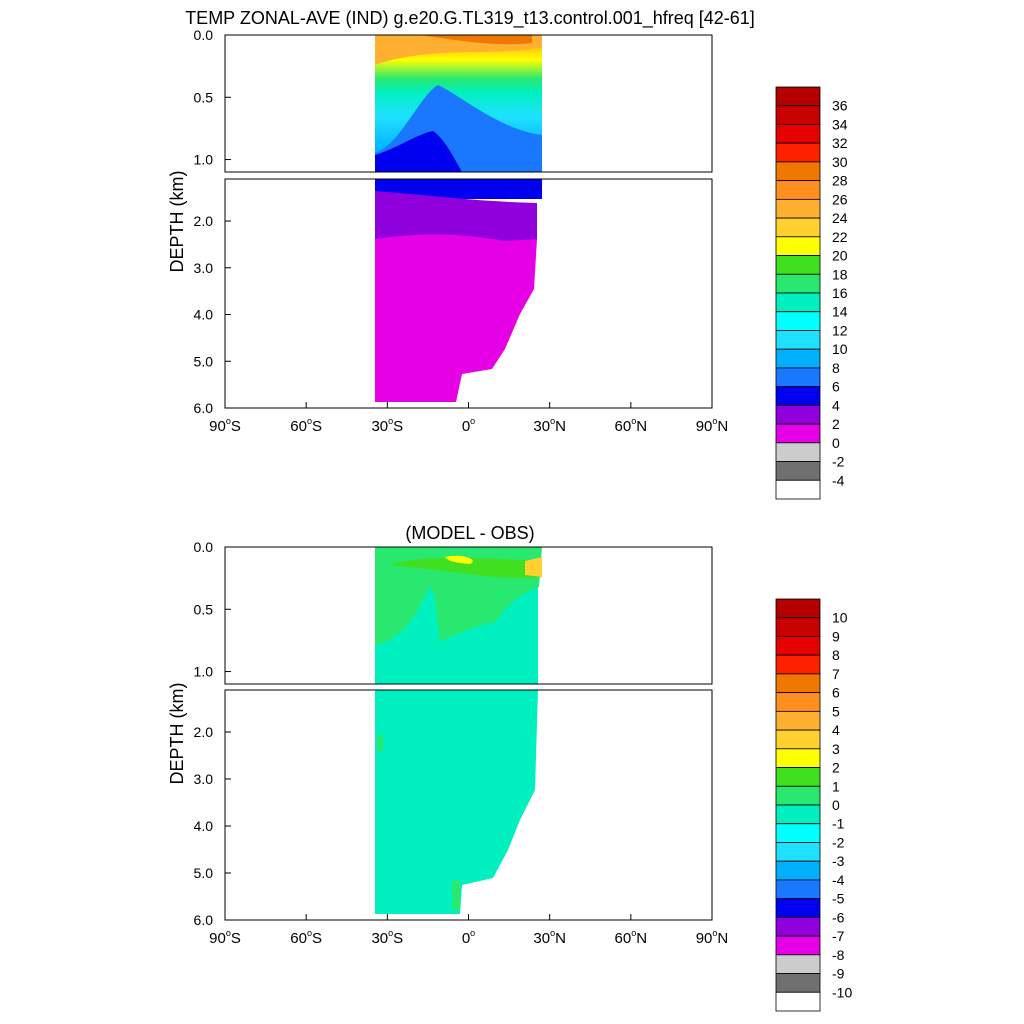 The width and height of the screenshot is (1024, 1024). Describe the element at coordinates (840, 218) in the screenshot. I see `colorbar-label: 24` at that location.